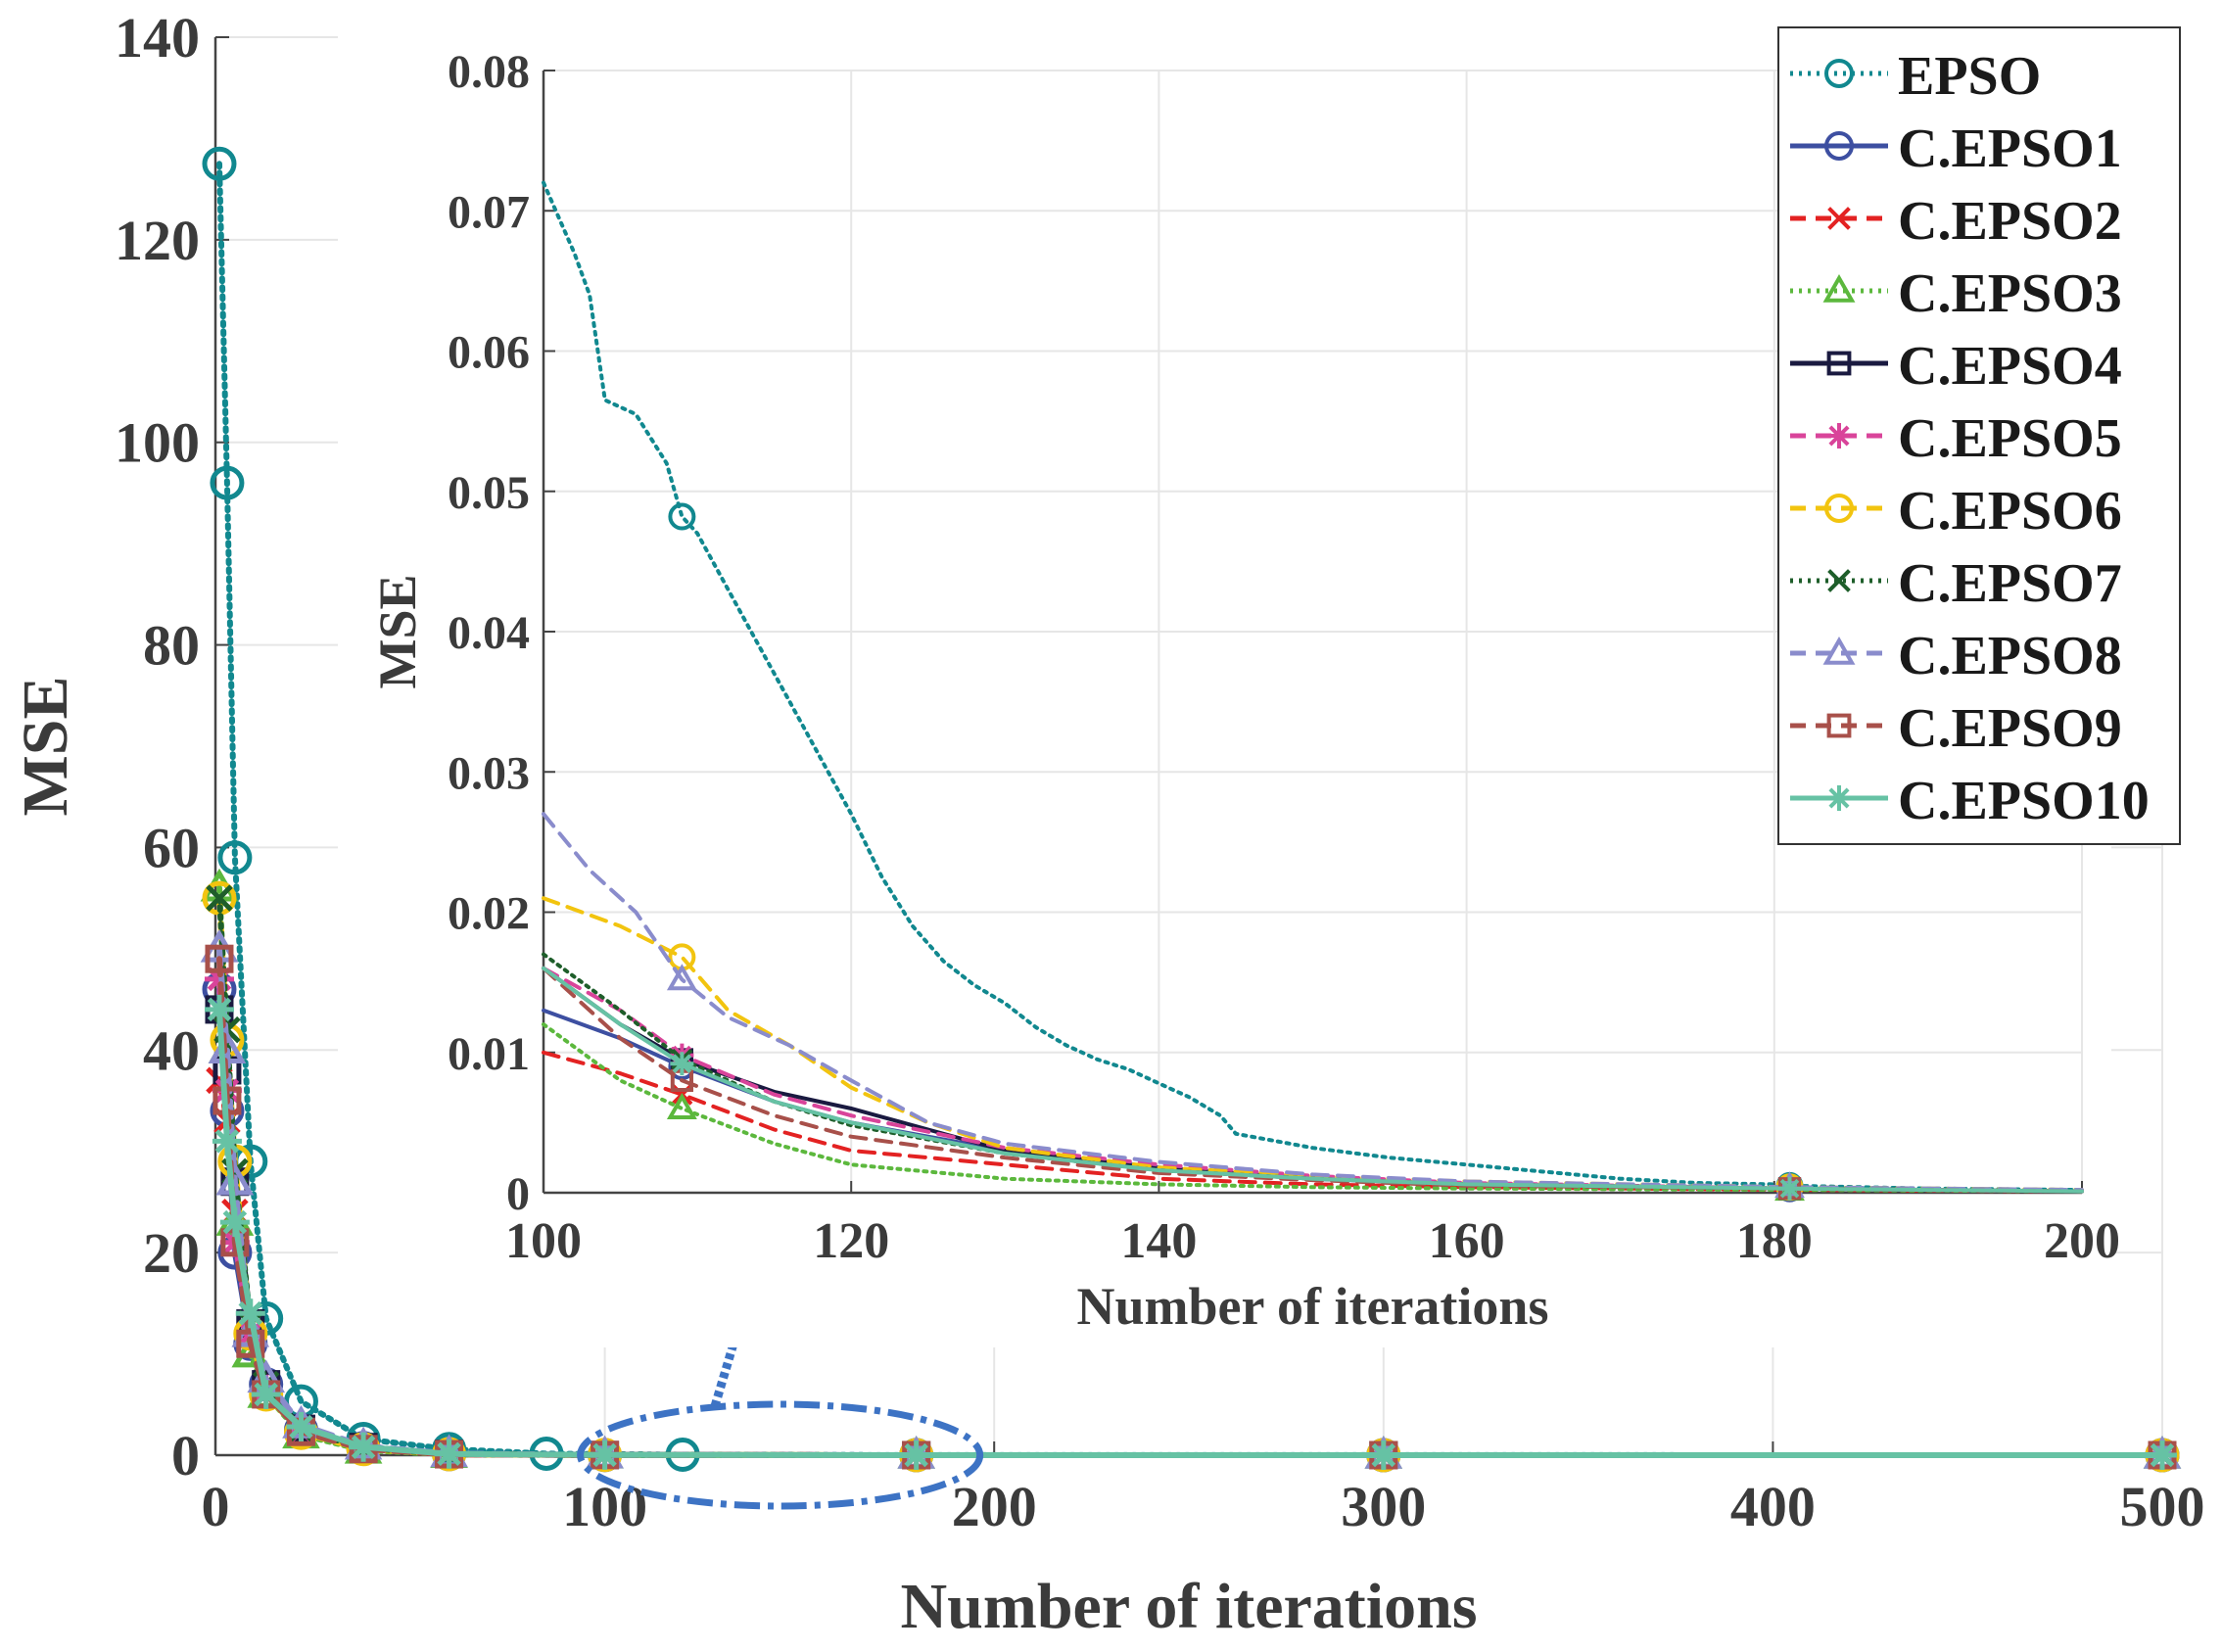 The height and width of the screenshot is (1652, 2222). What do you see at coordinates (489, 493) in the screenshot?
I see `inset-y-tick-label: 0.05` at bounding box center [489, 493].